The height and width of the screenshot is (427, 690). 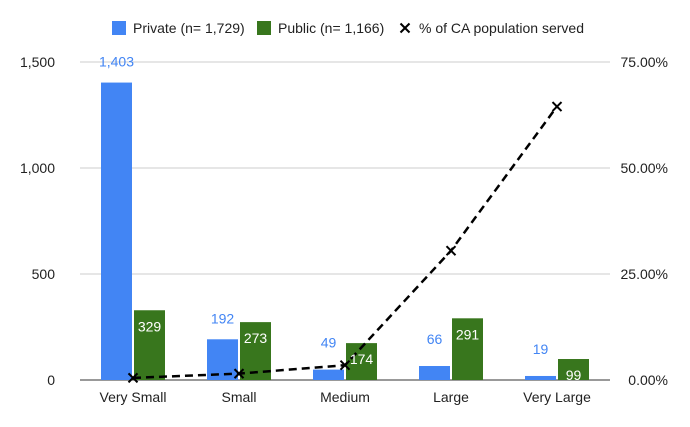 What do you see at coordinates (223, 318) in the screenshot?
I see `private-data-label: 192` at bounding box center [223, 318].